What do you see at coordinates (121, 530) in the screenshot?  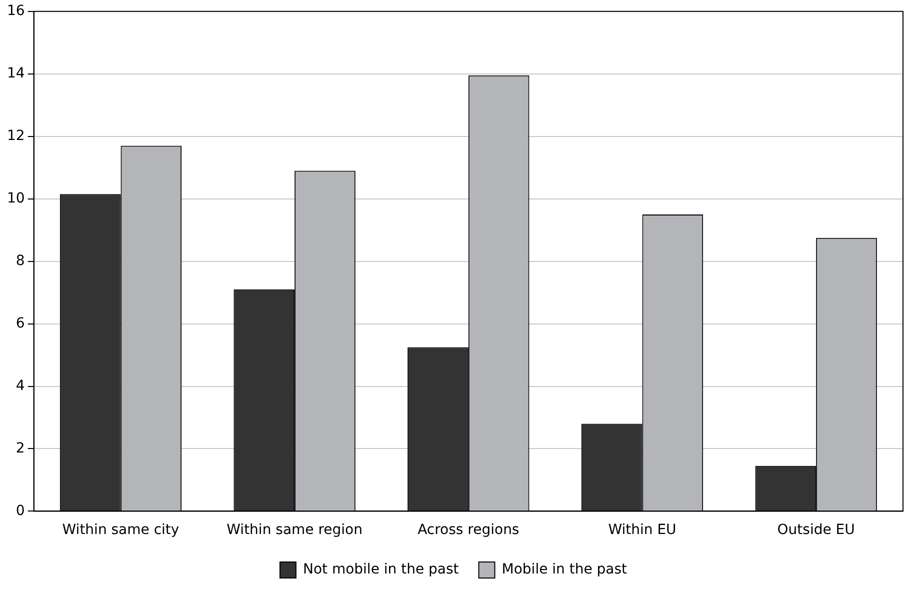 I see `x-tick-label: Within same city` at bounding box center [121, 530].